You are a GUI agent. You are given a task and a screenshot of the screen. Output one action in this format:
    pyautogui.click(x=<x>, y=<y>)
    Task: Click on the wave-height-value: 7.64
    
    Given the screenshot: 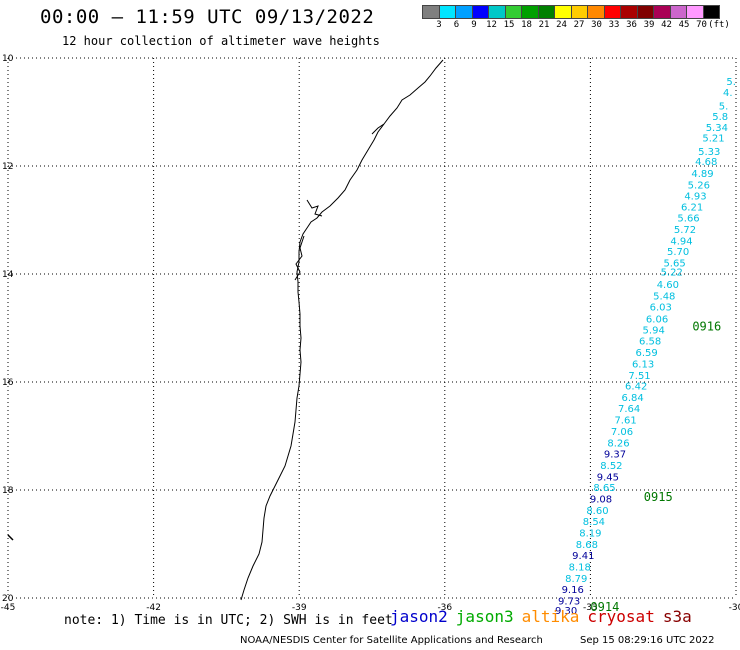 What is the action you would take?
    pyautogui.click(x=629, y=409)
    